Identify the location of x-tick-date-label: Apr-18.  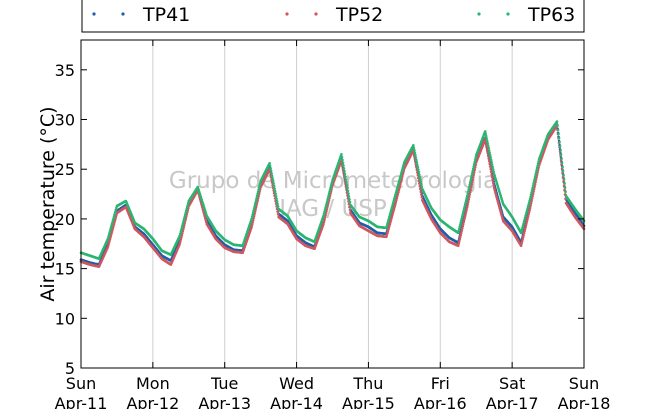
(584, 401).